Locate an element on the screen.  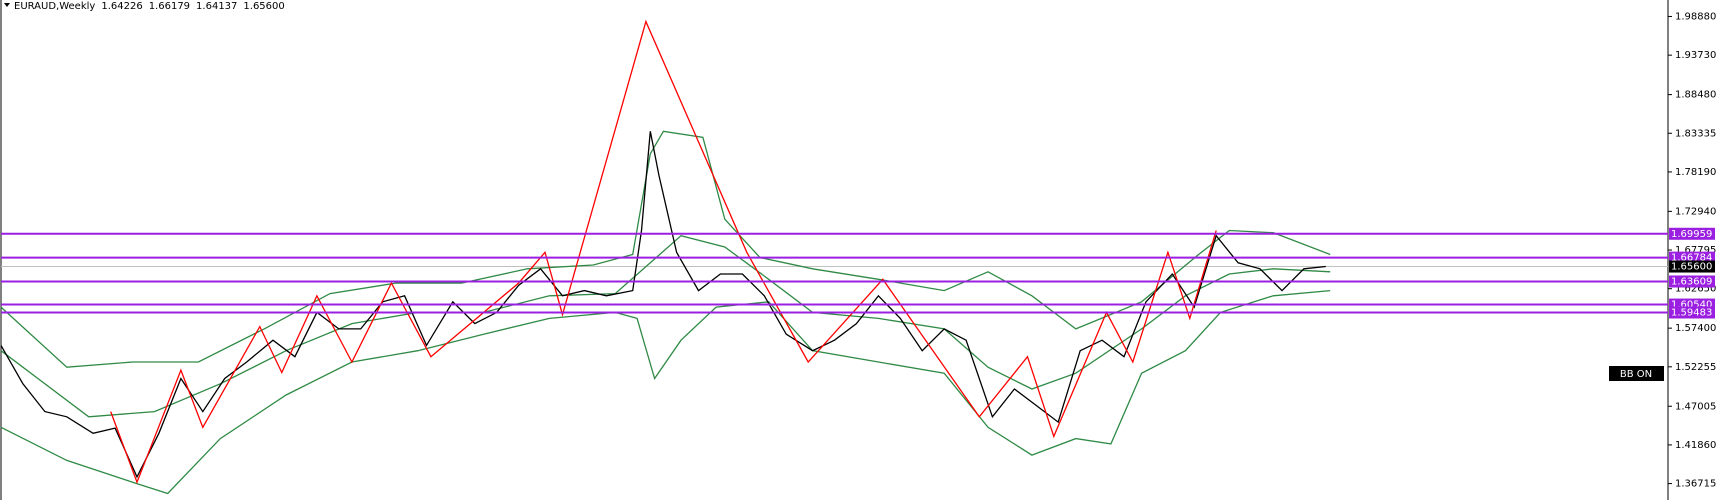
y-tick-label: 1.83335 is located at coordinates (1695, 133).